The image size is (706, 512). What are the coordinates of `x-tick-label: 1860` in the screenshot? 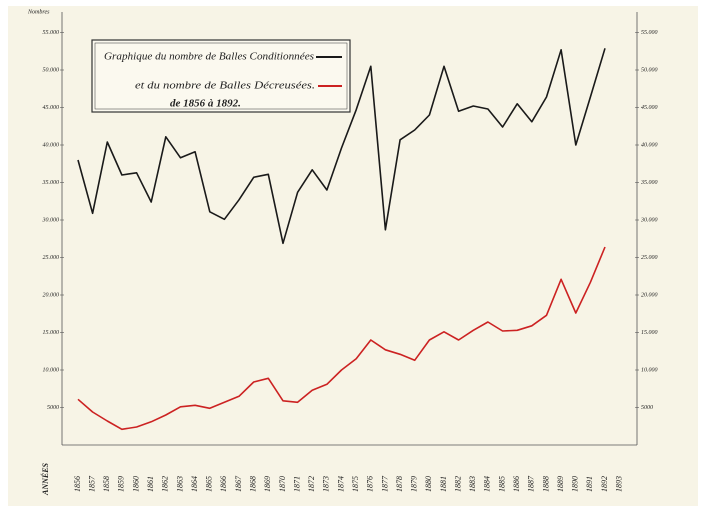 It's located at (135, 484).